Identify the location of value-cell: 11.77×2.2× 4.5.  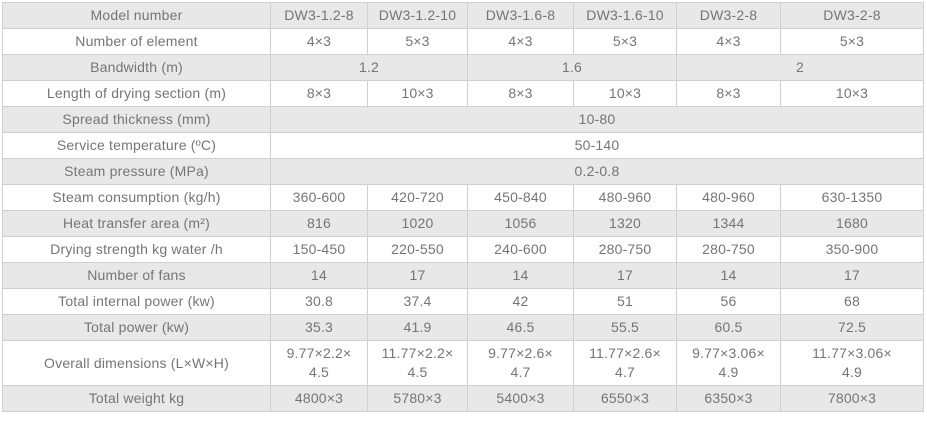
(417, 363).